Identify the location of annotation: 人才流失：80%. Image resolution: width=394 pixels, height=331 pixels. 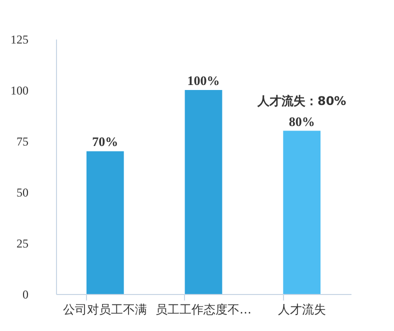
(301, 101).